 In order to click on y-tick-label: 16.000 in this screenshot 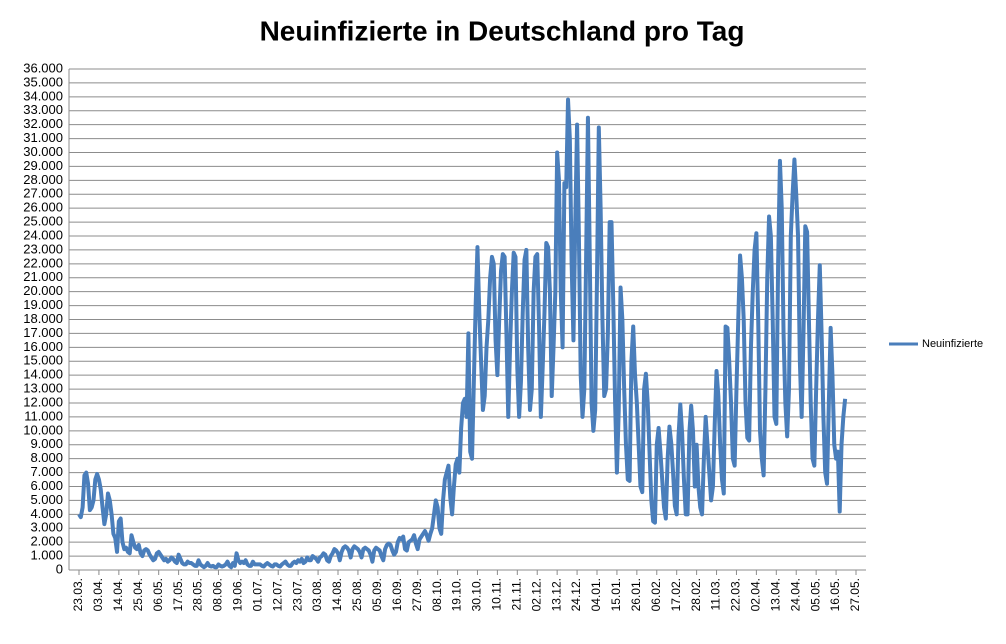, I will do `click(43, 346)`.